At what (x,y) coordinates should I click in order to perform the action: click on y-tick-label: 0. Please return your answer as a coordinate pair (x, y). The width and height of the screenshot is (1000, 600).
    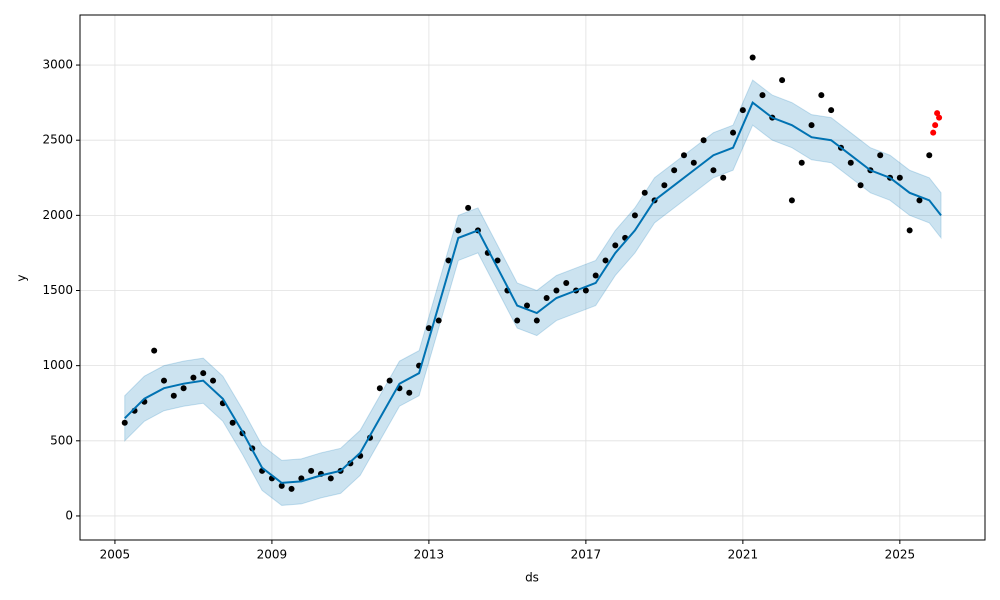
    Looking at the image, I should click on (69, 515).